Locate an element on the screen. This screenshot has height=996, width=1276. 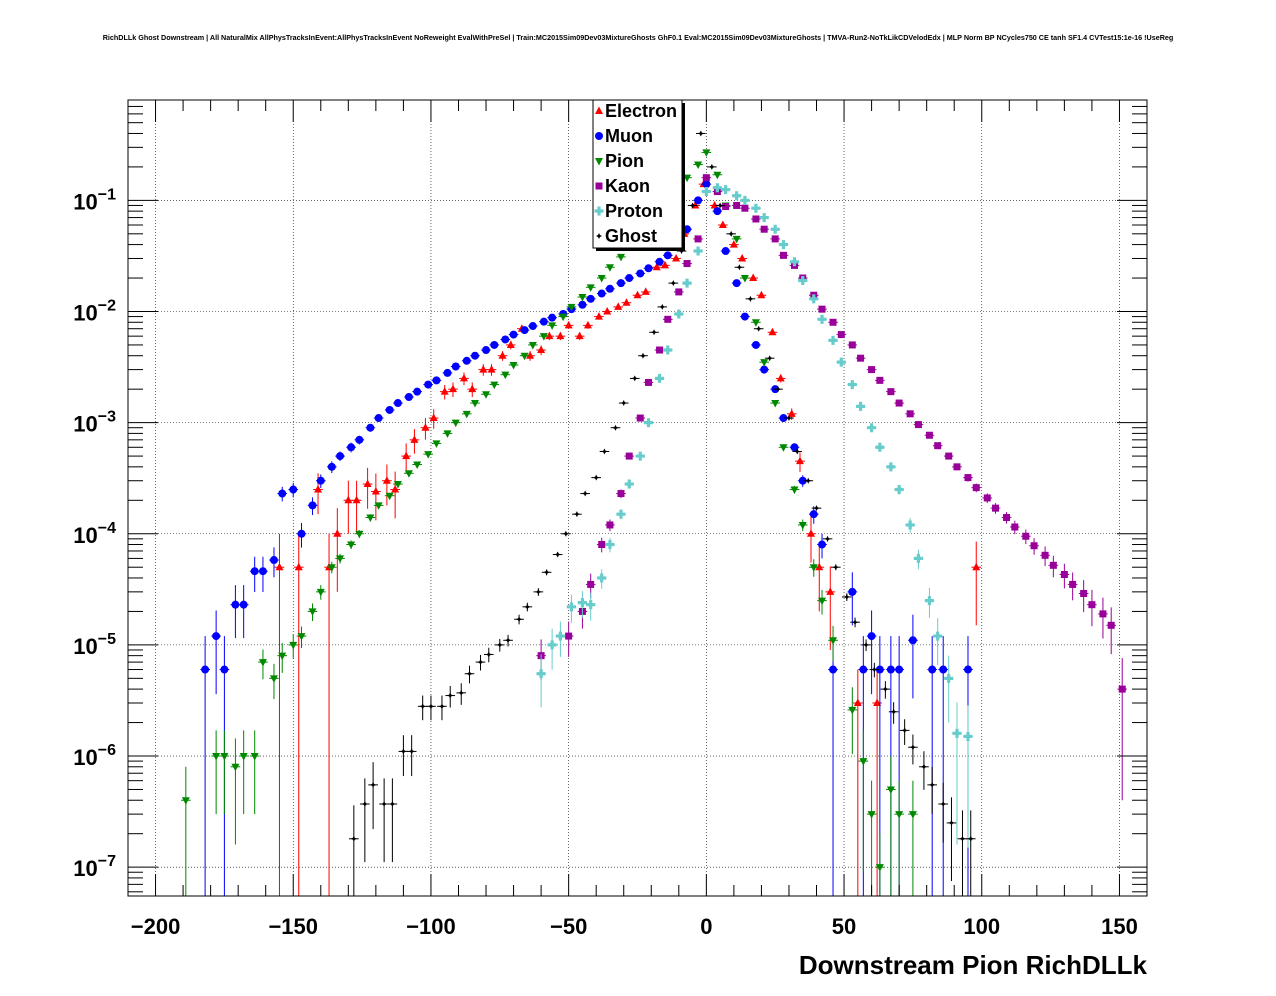
y-tick-label: 10⁻⁶ is located at coordinates (94, 756).